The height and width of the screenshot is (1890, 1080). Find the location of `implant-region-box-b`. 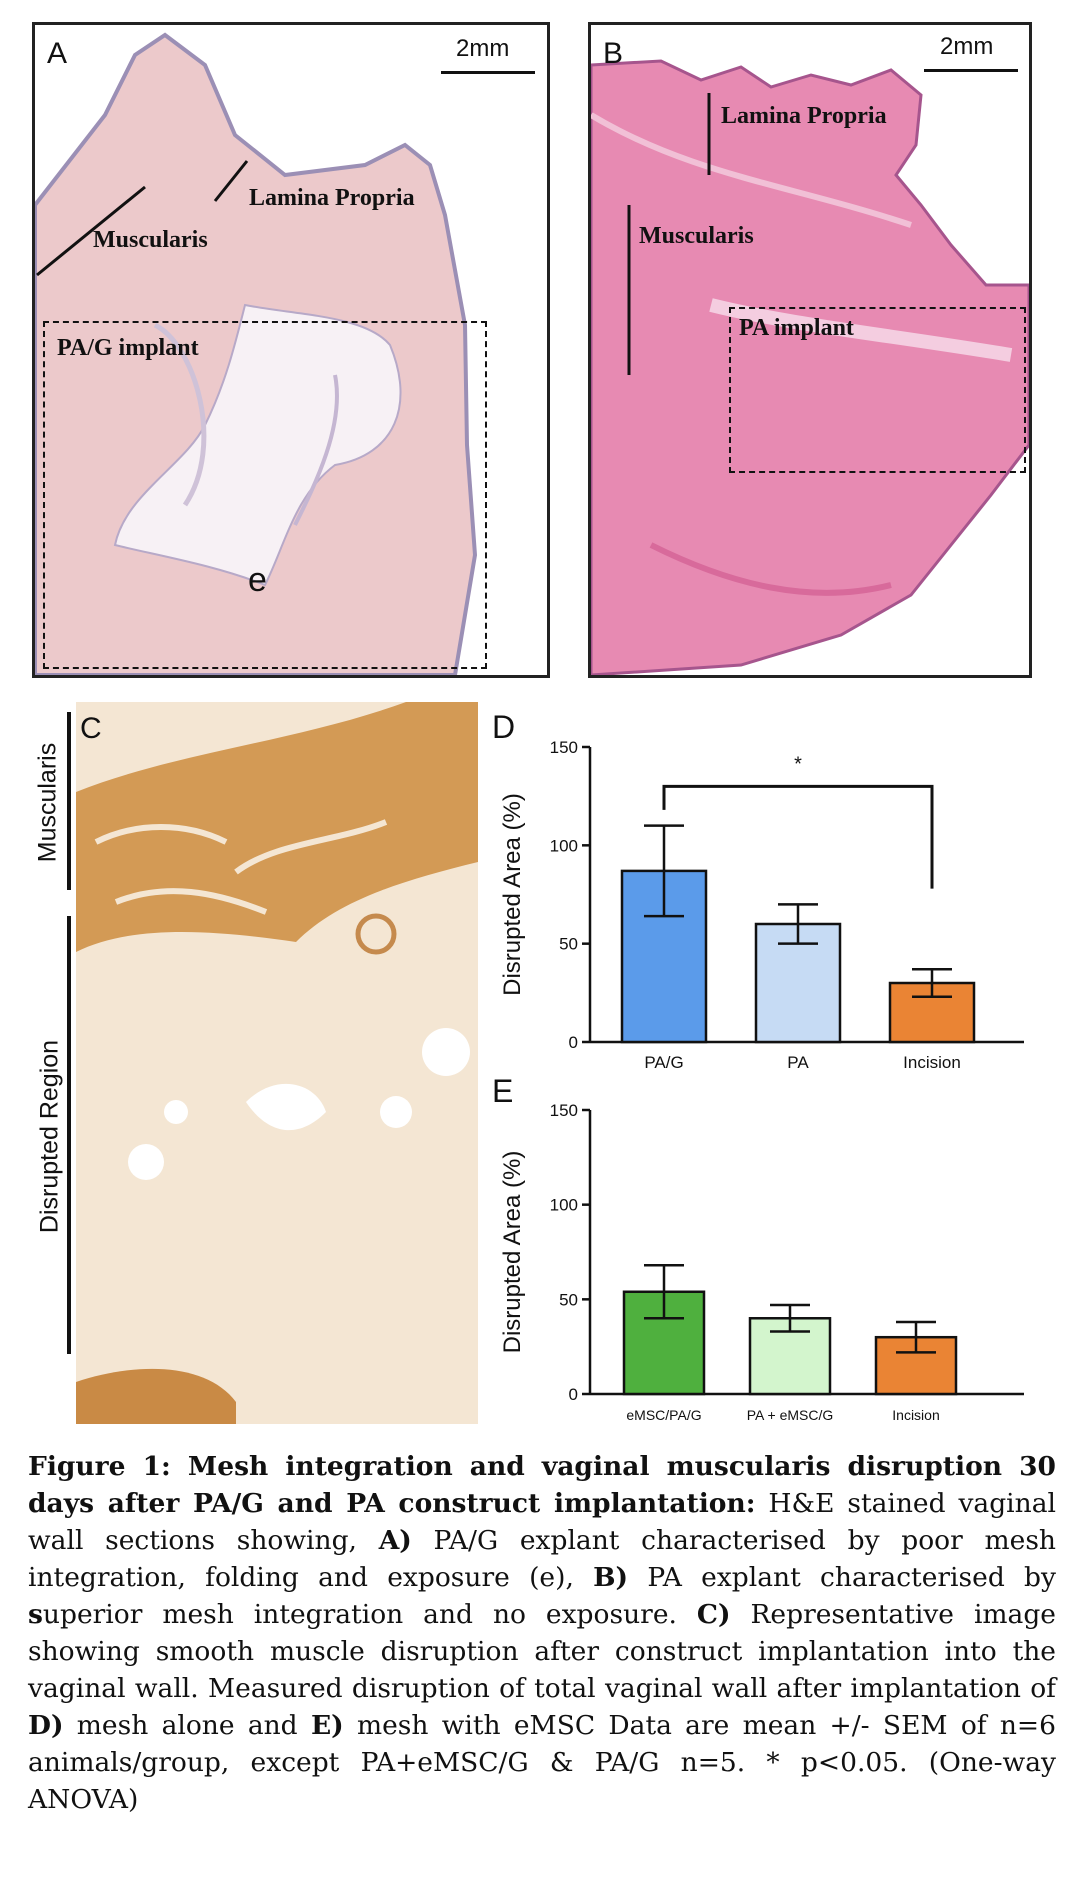

implant-region-box-b is located at coordinates (877, 390).